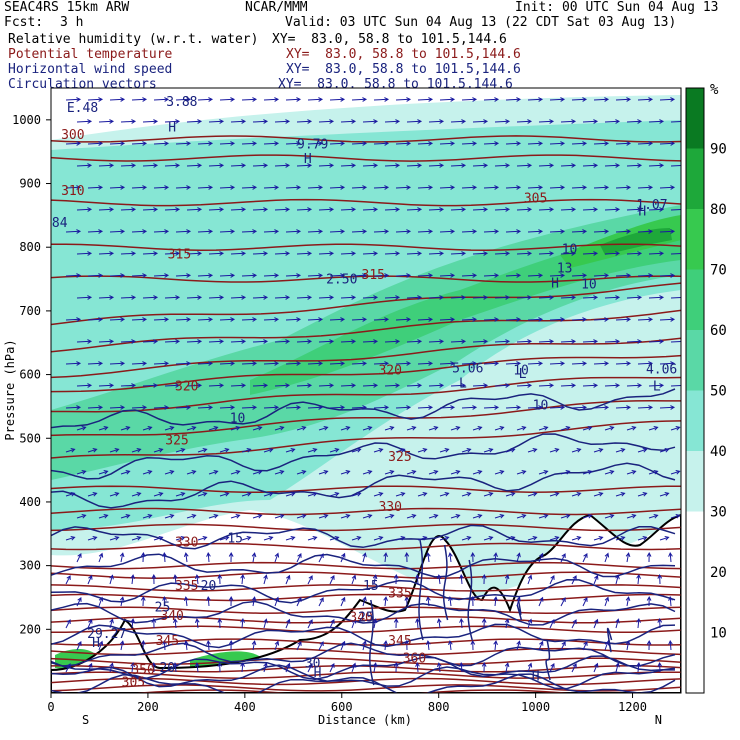  What do you see at coordinates (133, 683) in the screenshot?
I see `theta-contour-label: 305` at bounding box center [133, 683].